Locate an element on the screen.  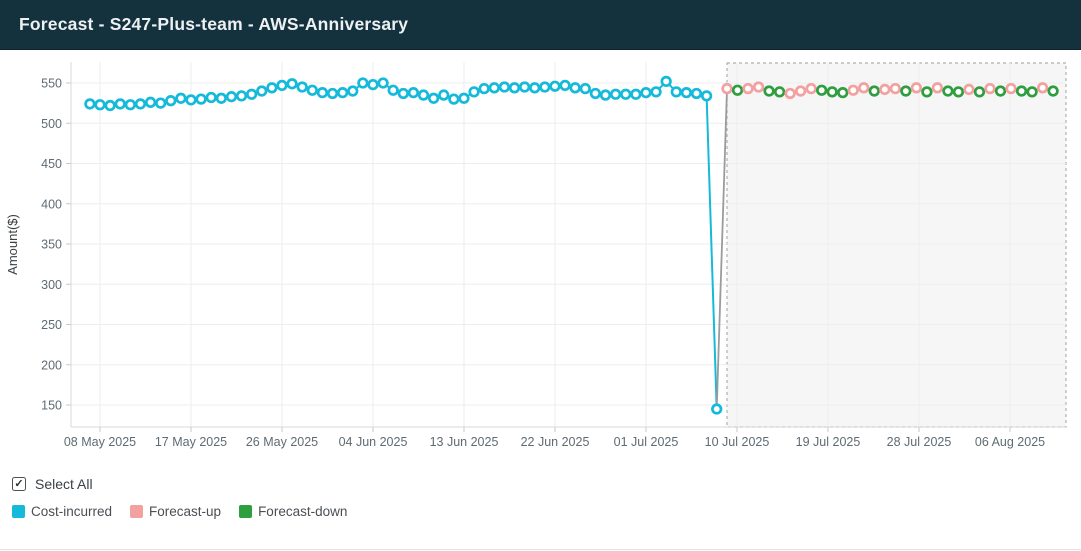
y-tick-label: 150 is located at coordinates (51, 406).